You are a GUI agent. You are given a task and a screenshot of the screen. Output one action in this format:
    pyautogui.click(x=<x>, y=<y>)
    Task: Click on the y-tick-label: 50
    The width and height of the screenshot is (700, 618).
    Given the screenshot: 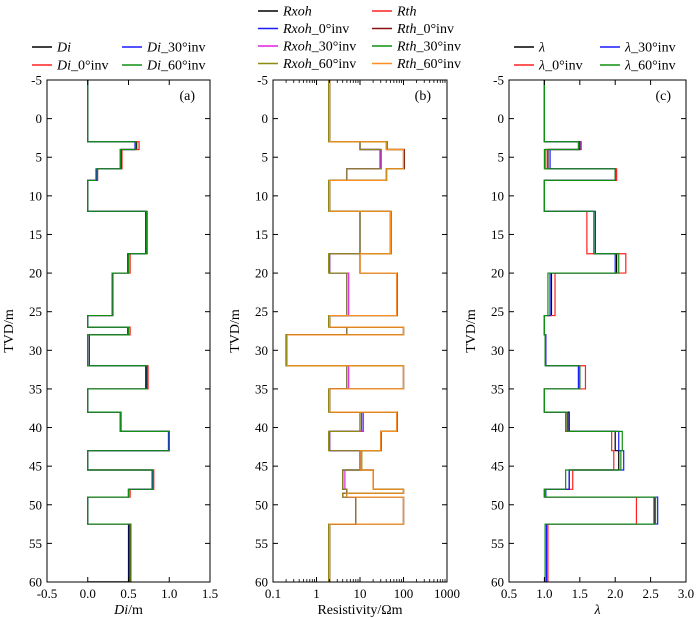 What is the action you would take?
    pyautogui.click(x=497, y=504)
    